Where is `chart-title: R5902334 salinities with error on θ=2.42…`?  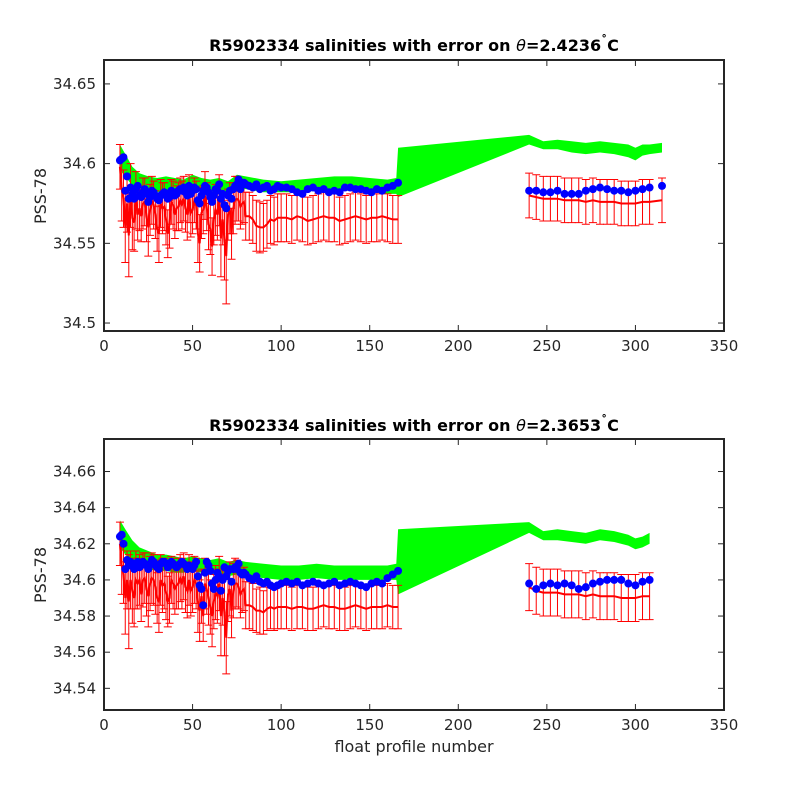
chart-title: R5902334 salinities with error on θ=2.42… is located at coordinates (414, 44).